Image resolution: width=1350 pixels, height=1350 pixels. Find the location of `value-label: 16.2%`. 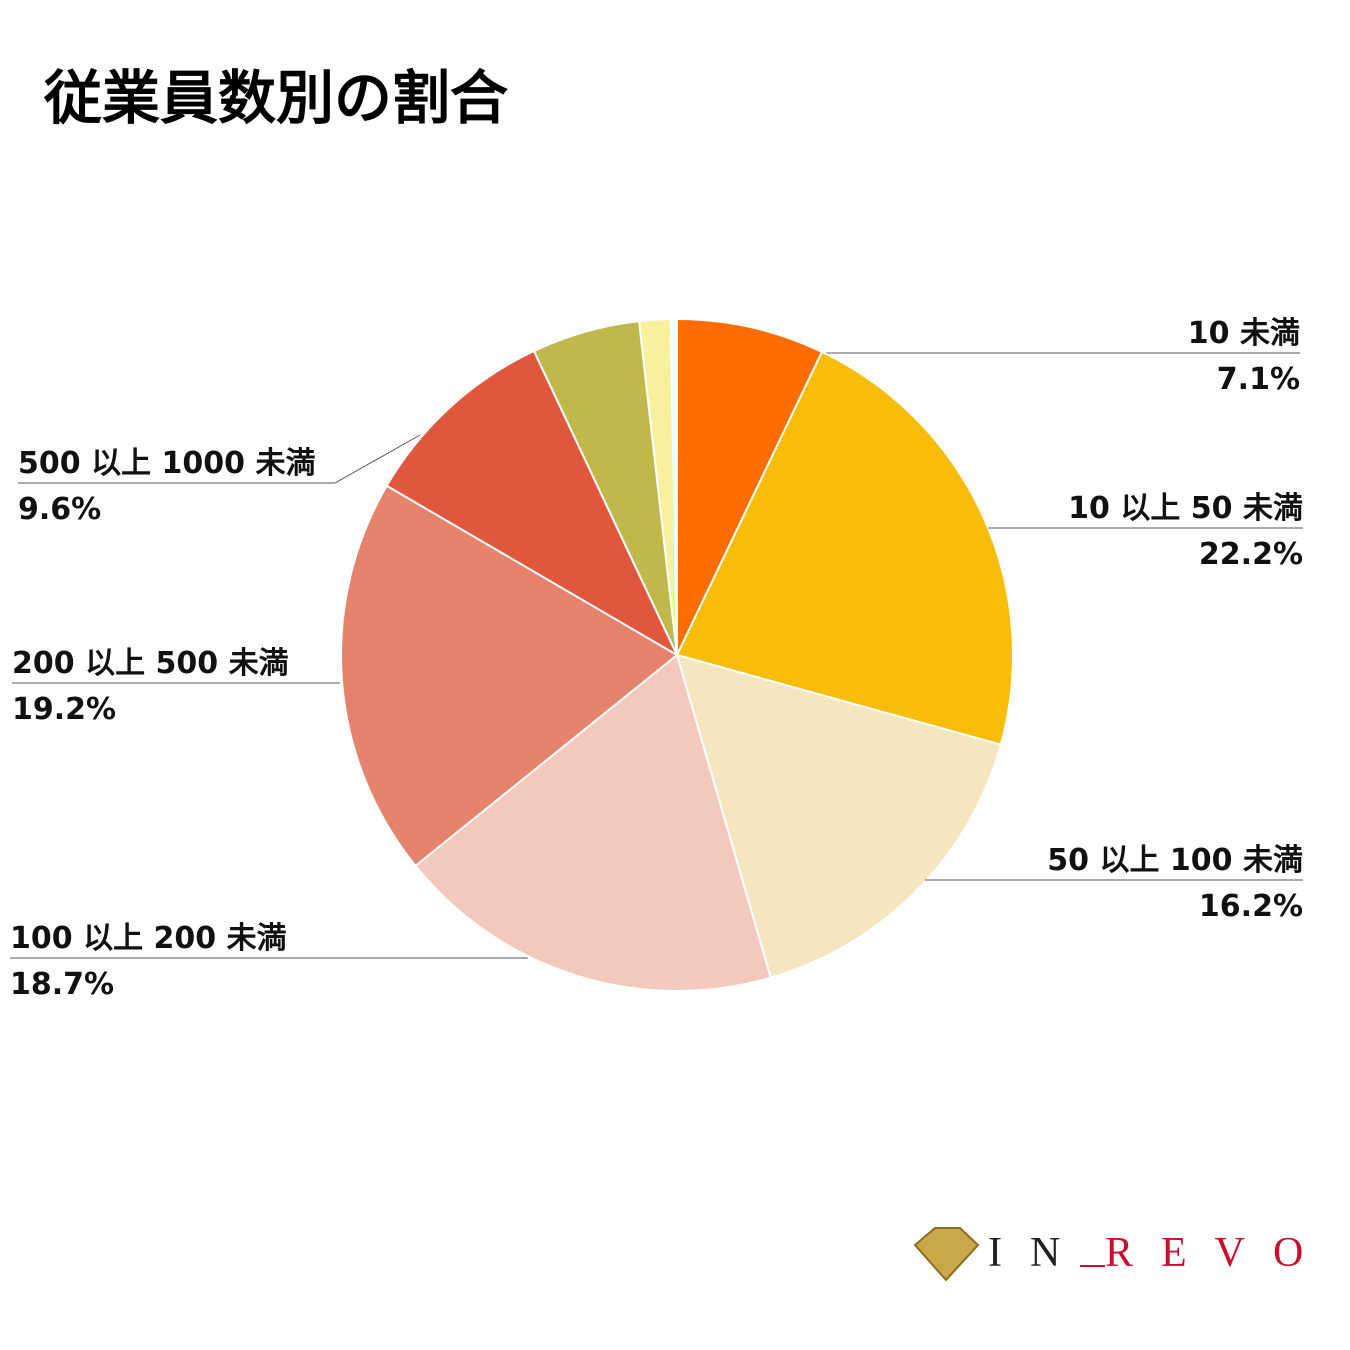

value-label: 16.2% is located at coordinates (1251, 906).